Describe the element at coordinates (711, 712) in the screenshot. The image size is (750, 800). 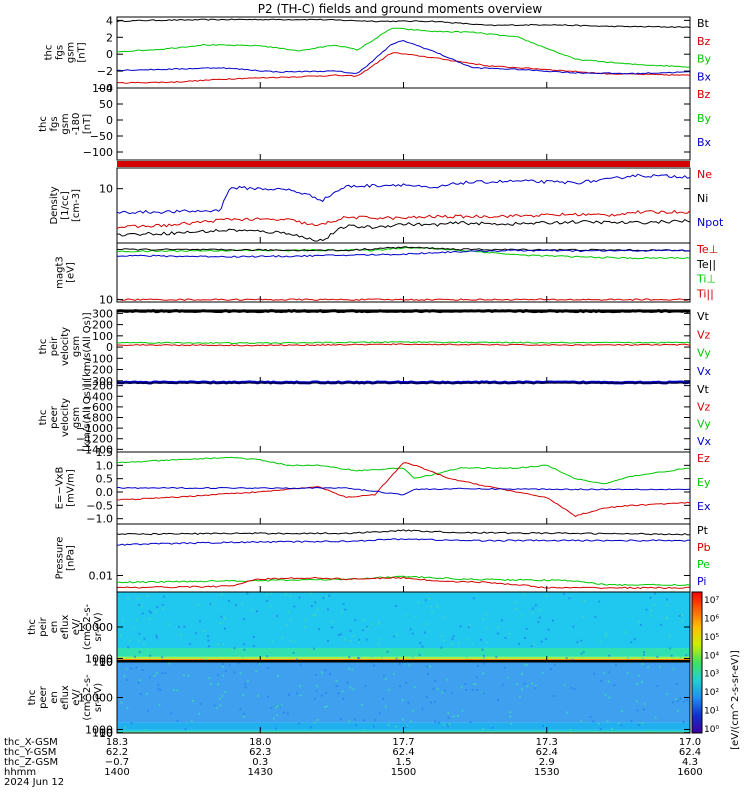
I see `colorbar-tick: 10¹` at that location.